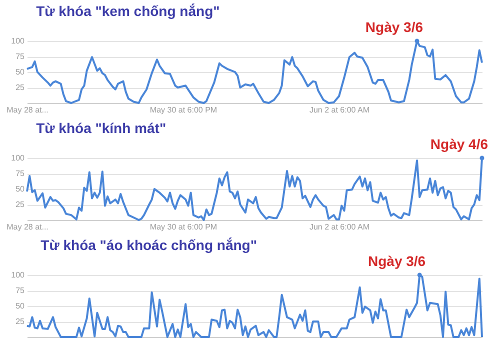  Describe the element at coordinates (459, 144) in the screenshot. I see `annotation: Ngày 4/6` at that location.